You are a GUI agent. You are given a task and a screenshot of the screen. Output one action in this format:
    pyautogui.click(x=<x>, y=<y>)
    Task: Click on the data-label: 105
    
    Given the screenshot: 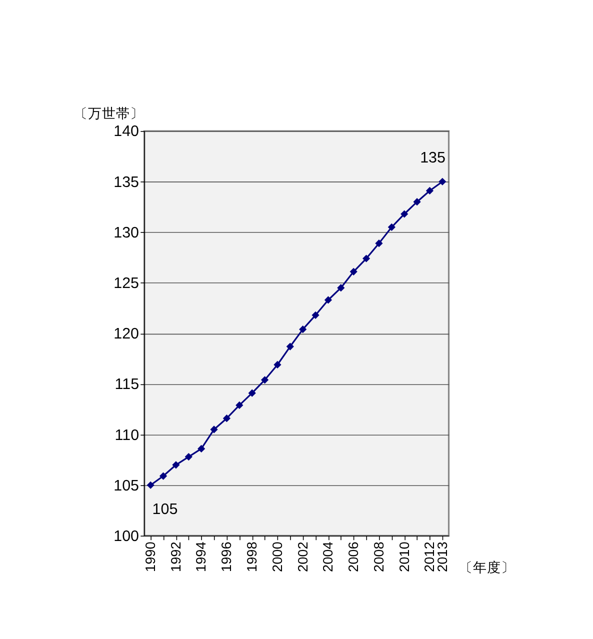 What is the action you would take?
    pyautogui.click(x=165, y=509)
    